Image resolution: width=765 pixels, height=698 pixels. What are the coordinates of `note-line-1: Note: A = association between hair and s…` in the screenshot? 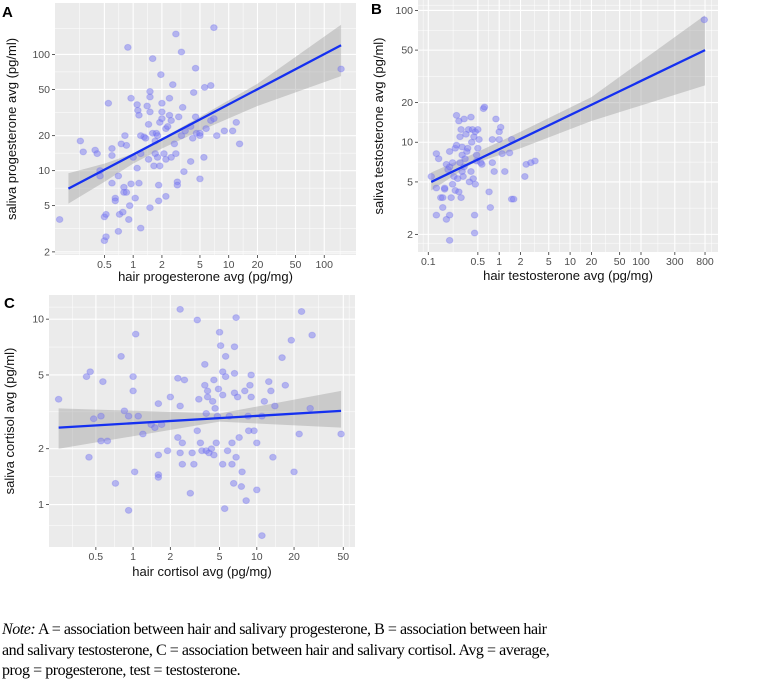 It's located at (383, 630).